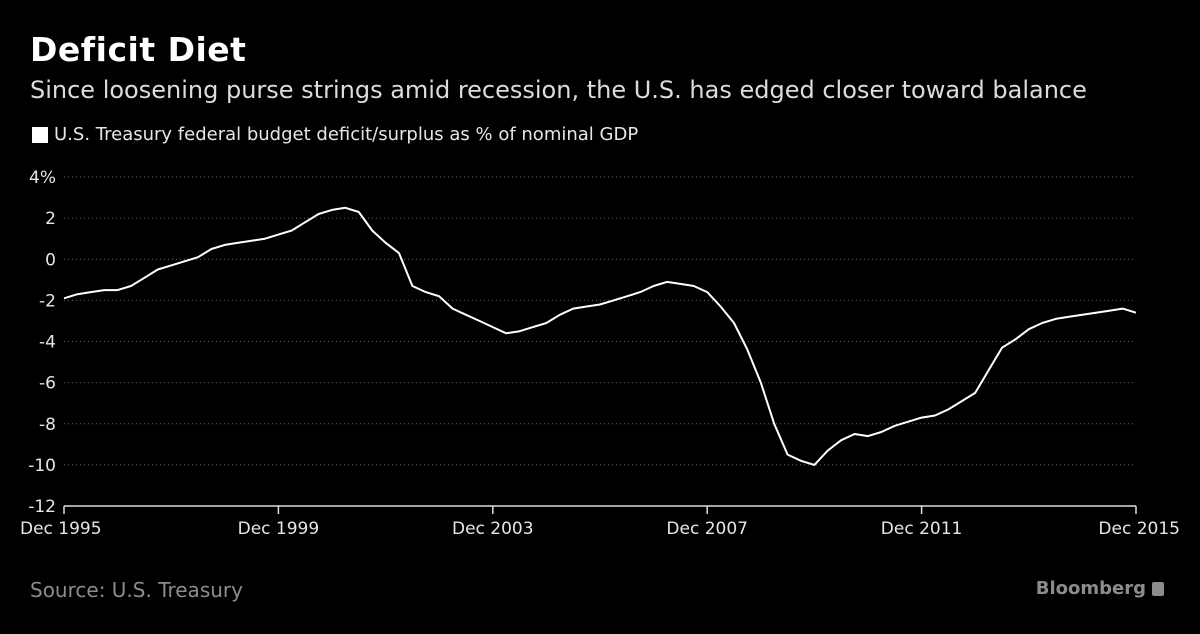 The width and height of the screenshot is (1200, 634). Describe the element at coordinates (922, 529) in the screenshot. I see `x-tick-label: Dec 2011` at that location.